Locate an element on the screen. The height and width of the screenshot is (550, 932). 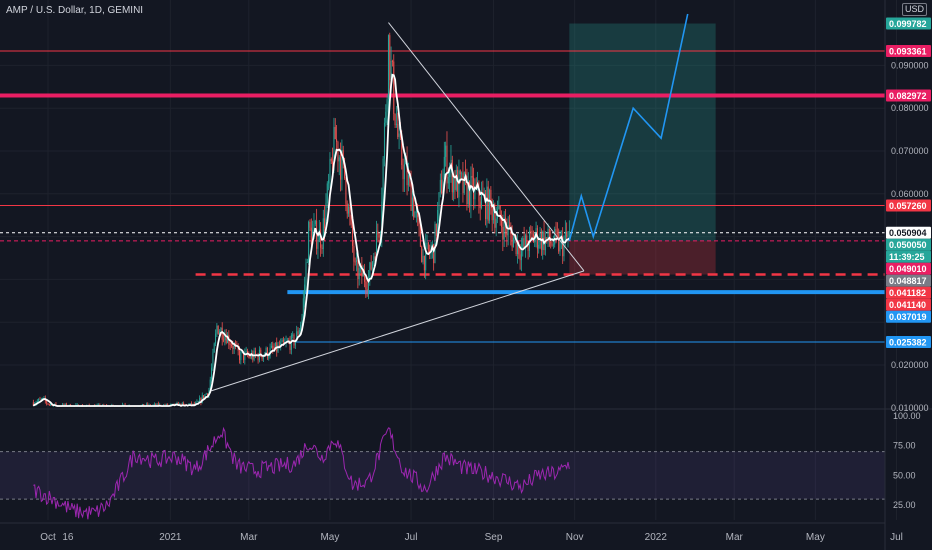
currency-badge: USD is located at coordinates (915, 9).